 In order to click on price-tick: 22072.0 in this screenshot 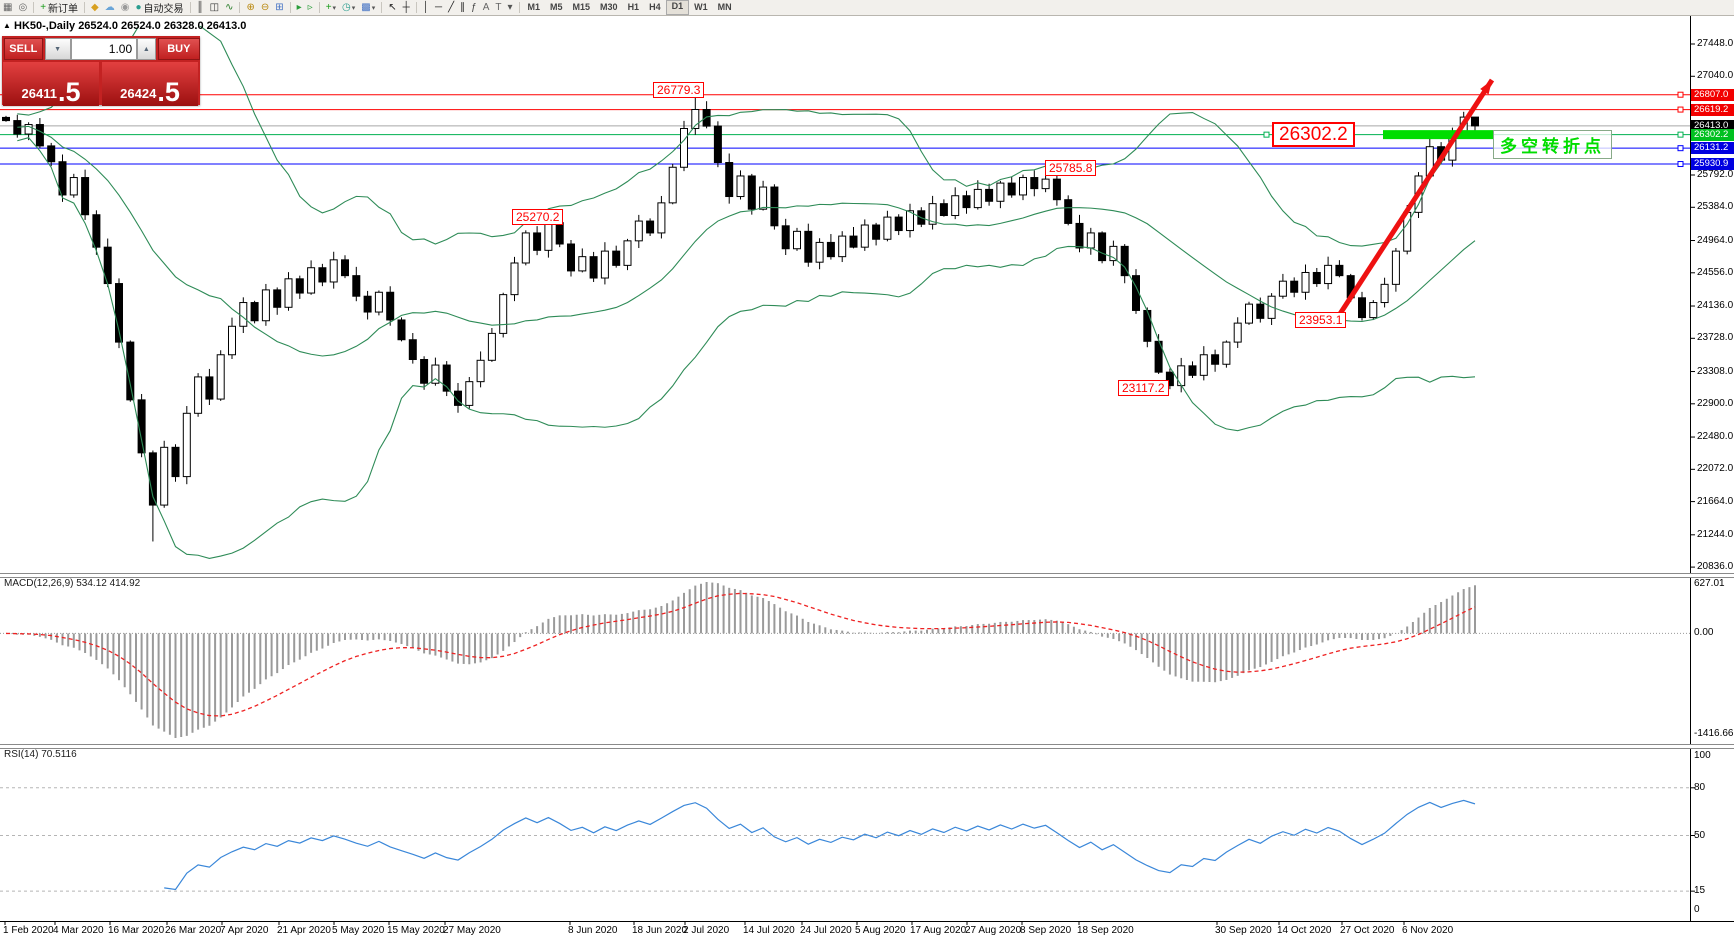, I will do `click(1715, 469)`.